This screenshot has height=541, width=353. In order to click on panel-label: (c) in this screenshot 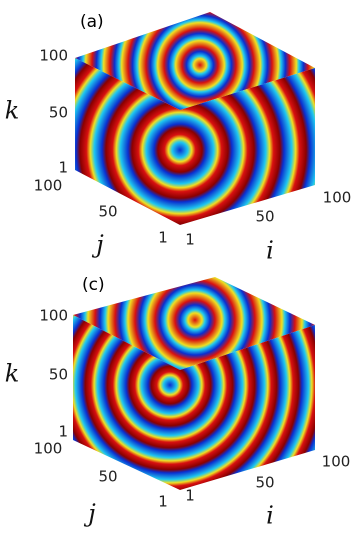, I will do `click(93, 285)`.